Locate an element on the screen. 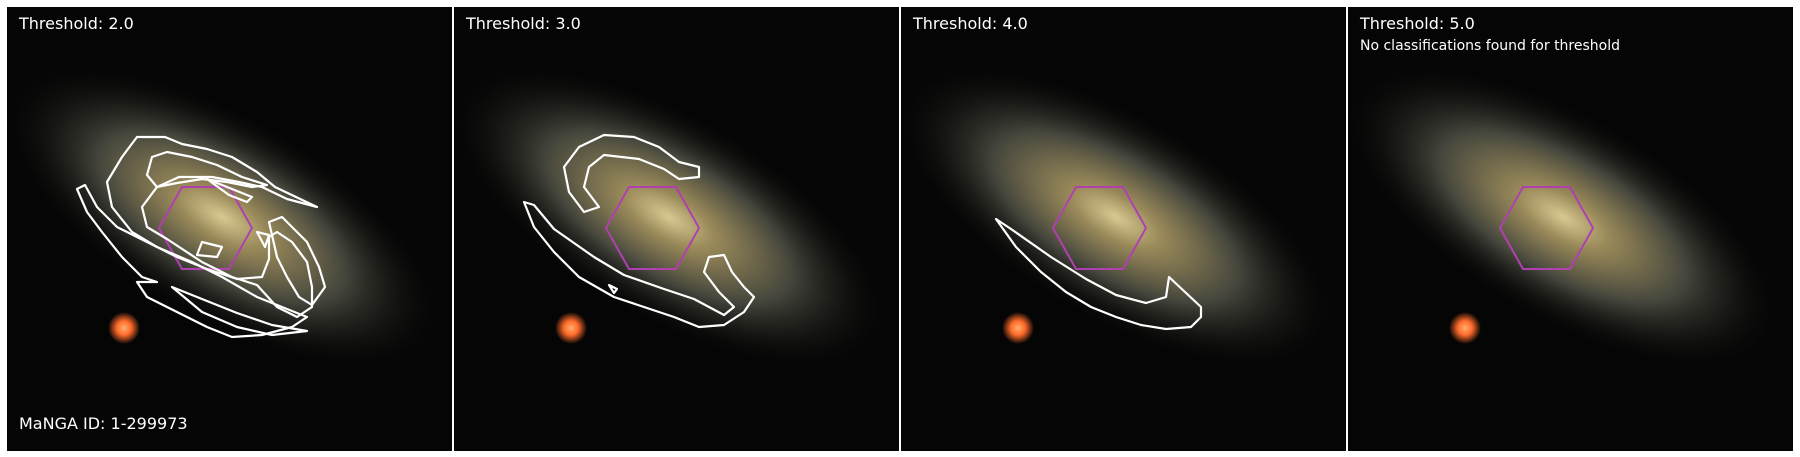 This screenshot has width=1800, height=457. manga-id-label: MaNGA ID: 1-299973 is located at coordinates (103, 423).